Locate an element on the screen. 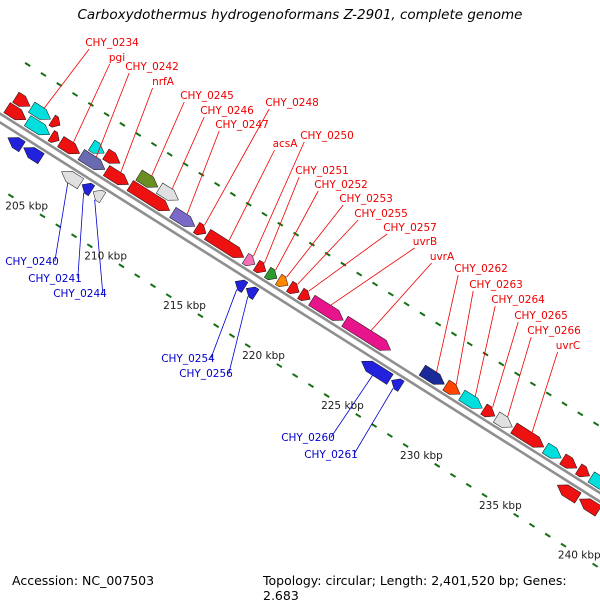 The width and height of the screenshot is (600, 600). gene-label: pgi is located at coordinates (117, 58).